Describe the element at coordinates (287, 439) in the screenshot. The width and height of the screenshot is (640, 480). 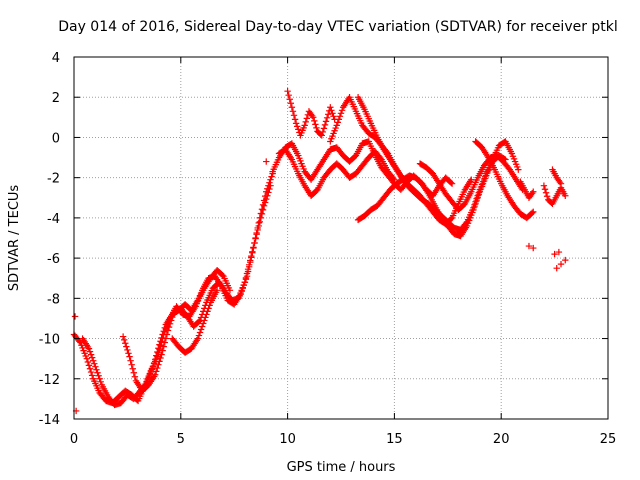
I see `x-tick-label: 10` at that location.